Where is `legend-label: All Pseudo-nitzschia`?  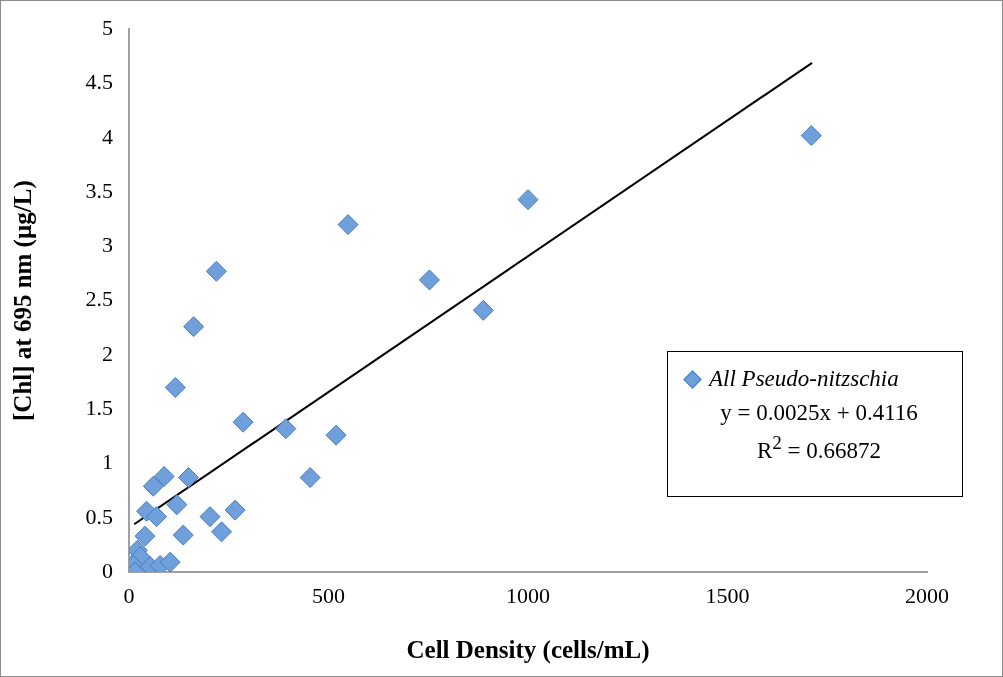
legend-label: All Pseudo-nitzschia is located at coordinates (804, 379).